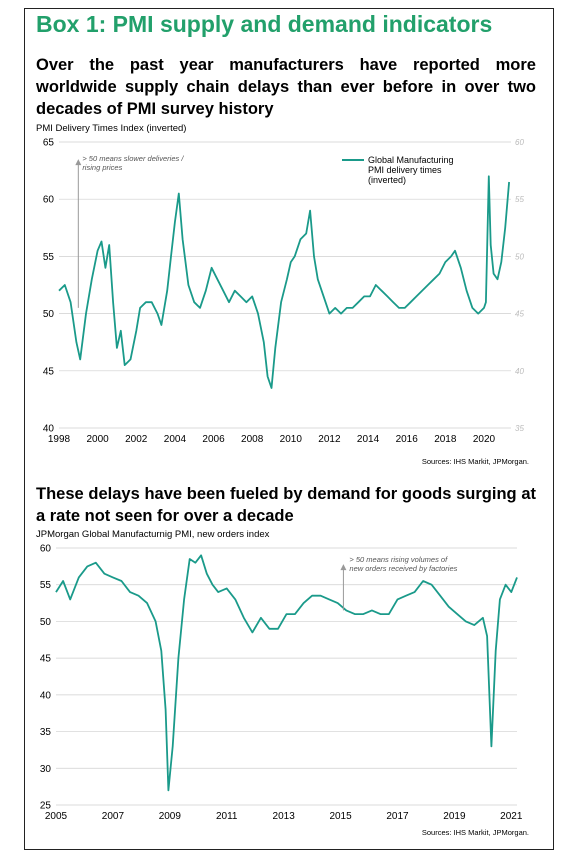 This screenshot has height=862, width=569. Describe the element at coordinates (407, 439) in the screenshot. I see `x-tick-label: 2016` at that location.